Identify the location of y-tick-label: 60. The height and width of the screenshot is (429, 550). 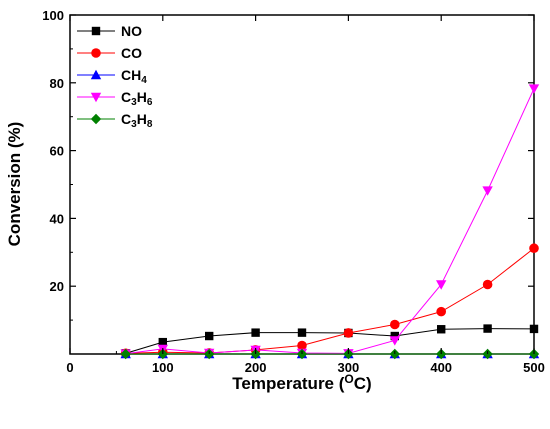
(57, 151).